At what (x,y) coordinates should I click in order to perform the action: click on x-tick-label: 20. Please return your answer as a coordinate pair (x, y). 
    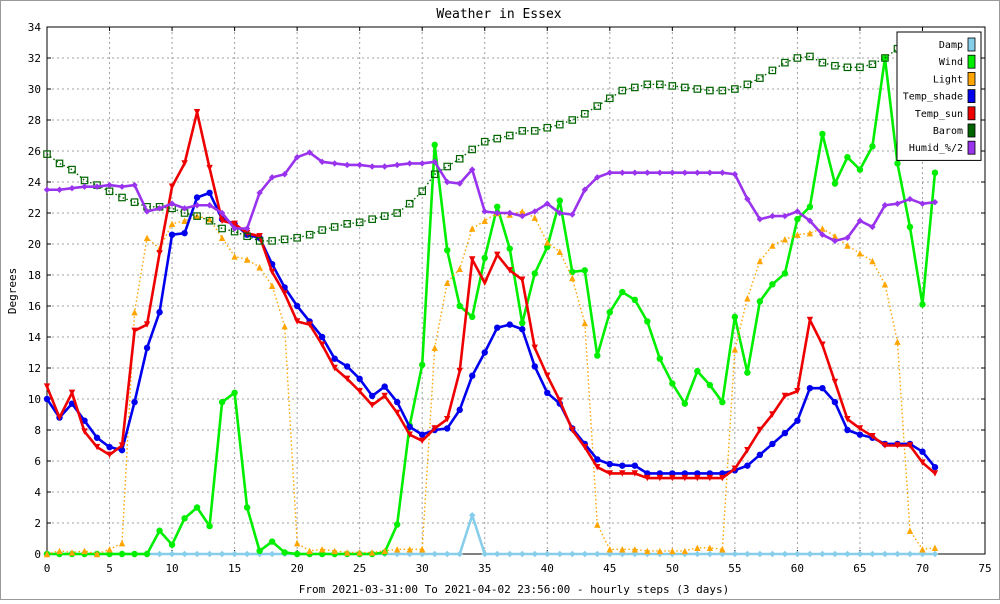
    Looking at the image, I should click on (297, 568).